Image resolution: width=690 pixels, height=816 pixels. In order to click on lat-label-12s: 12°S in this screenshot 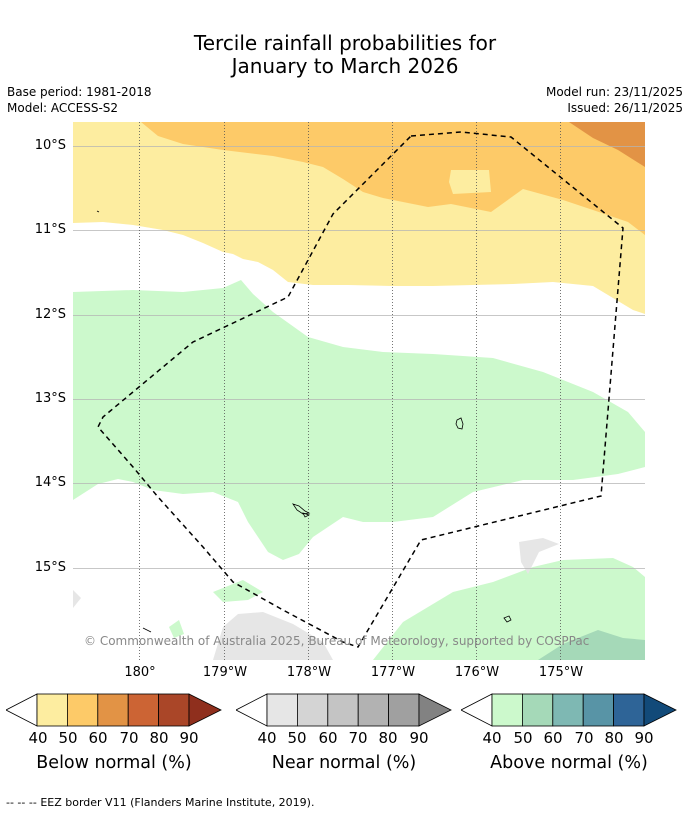, I will do `click(50, 314)`.